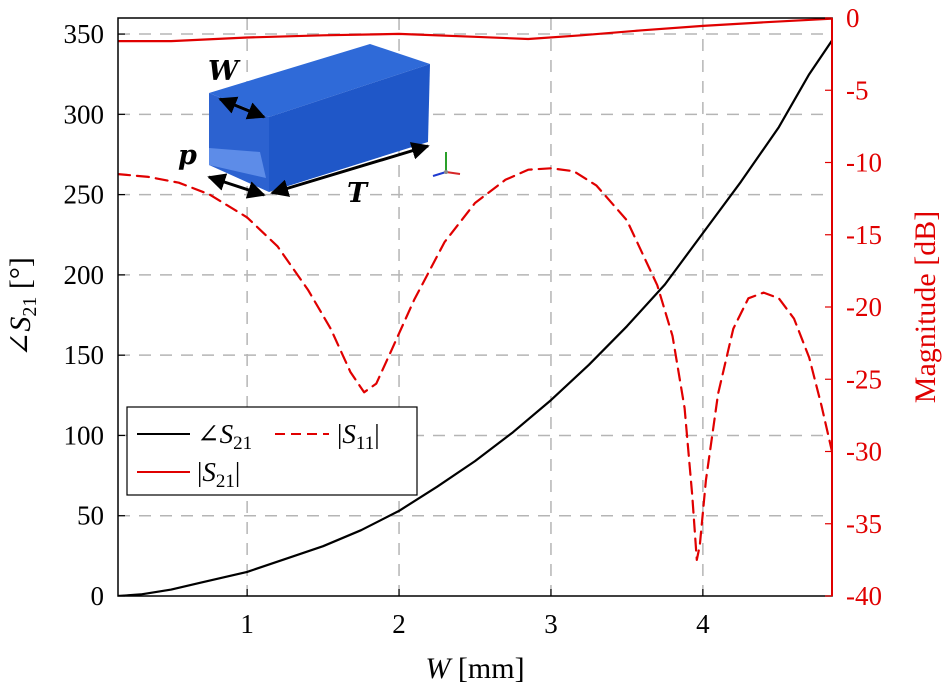 The height and width of the screenshot is (696, 950). What do you see at coordinates (703, 624) in the screenshot?
I see `x-tick-label: 4` at bounding box center [703, 624].